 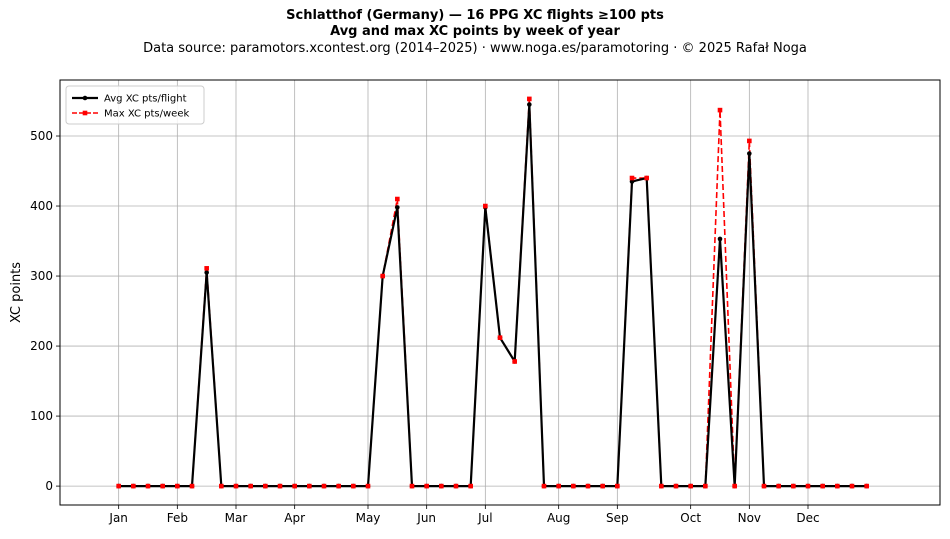 I want to click on x-tick-label: Dec, so click(x=807, y=518).